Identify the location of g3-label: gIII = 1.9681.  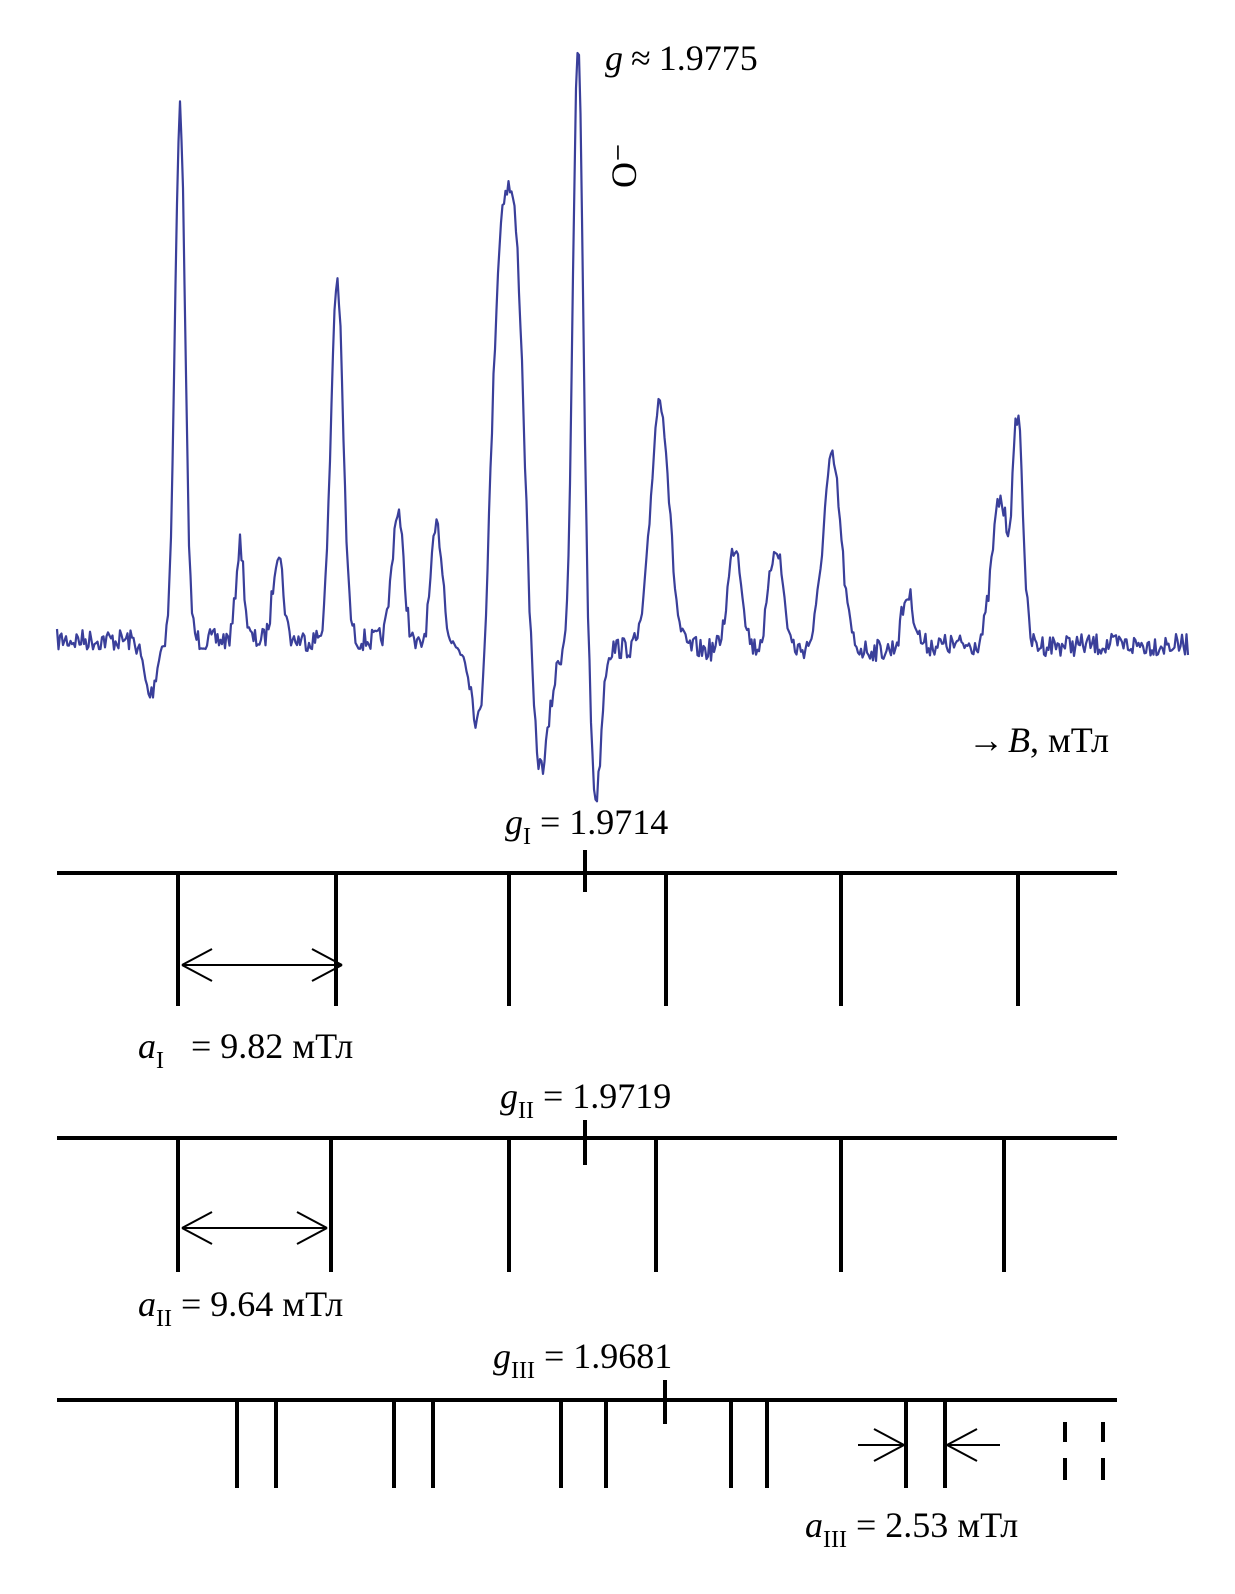
(582, 1360).